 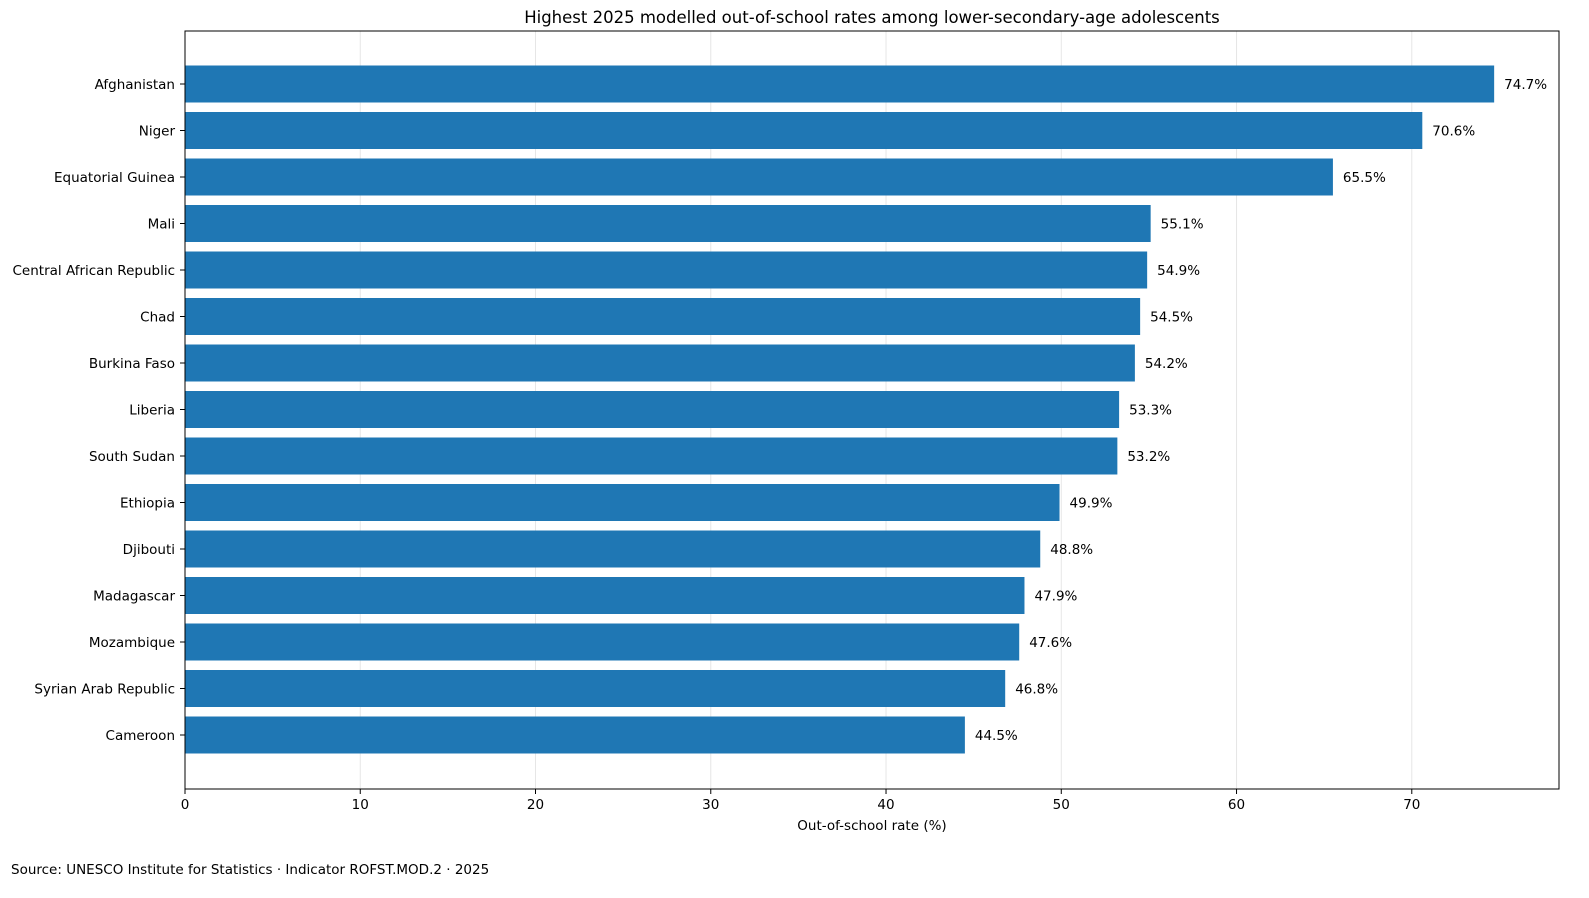 What do you see at coordinates (1182, 225) in the screenshot?
I see `data-label: 55.1%` at bounding box center [1182, 225].